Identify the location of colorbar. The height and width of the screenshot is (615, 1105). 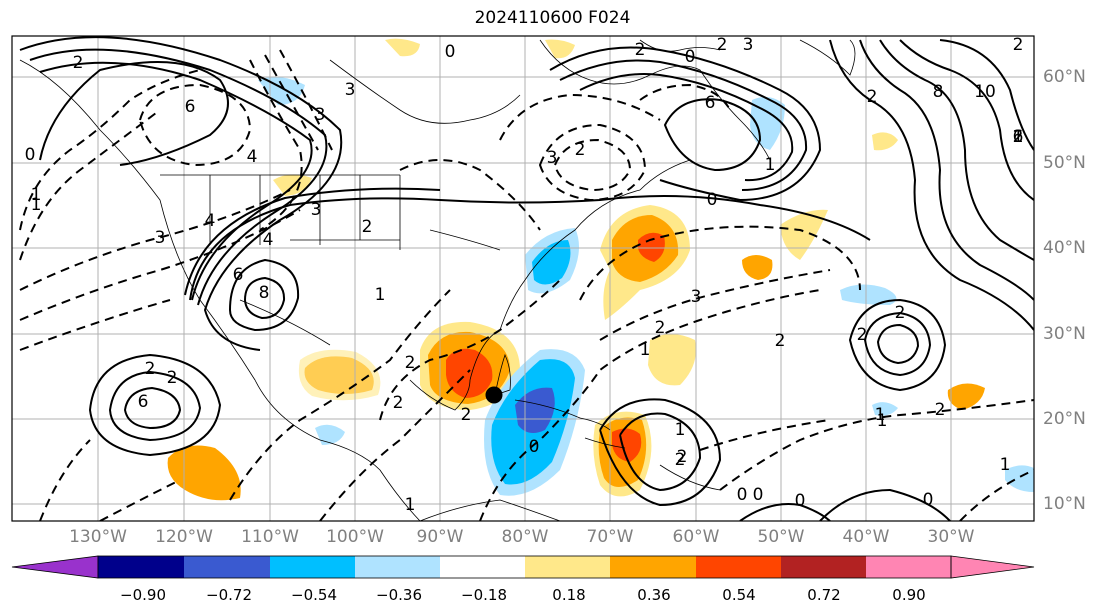
(523, 567).